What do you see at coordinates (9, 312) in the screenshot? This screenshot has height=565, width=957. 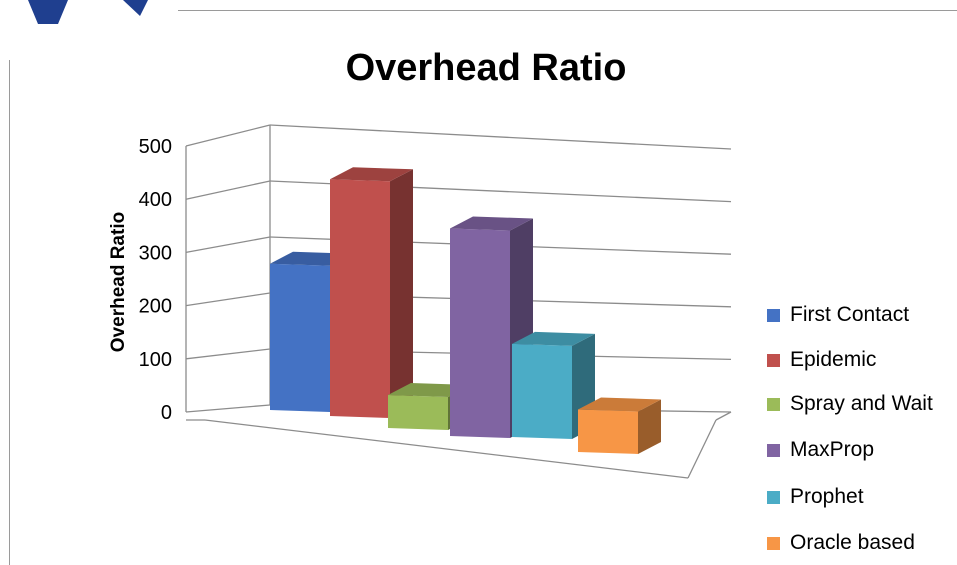 I see `chart-frame-left` at bounding box center [9, 312].